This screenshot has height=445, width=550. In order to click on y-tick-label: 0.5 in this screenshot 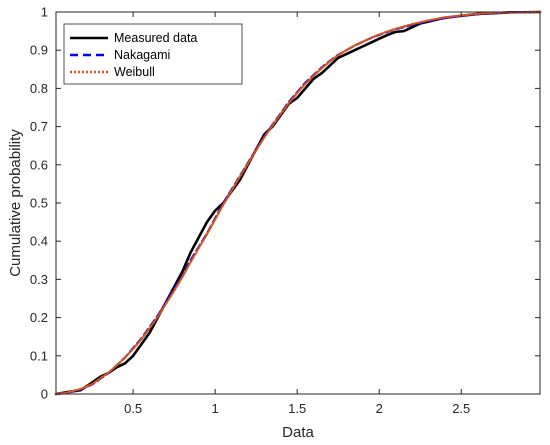, I will do `click(39, 203)`.